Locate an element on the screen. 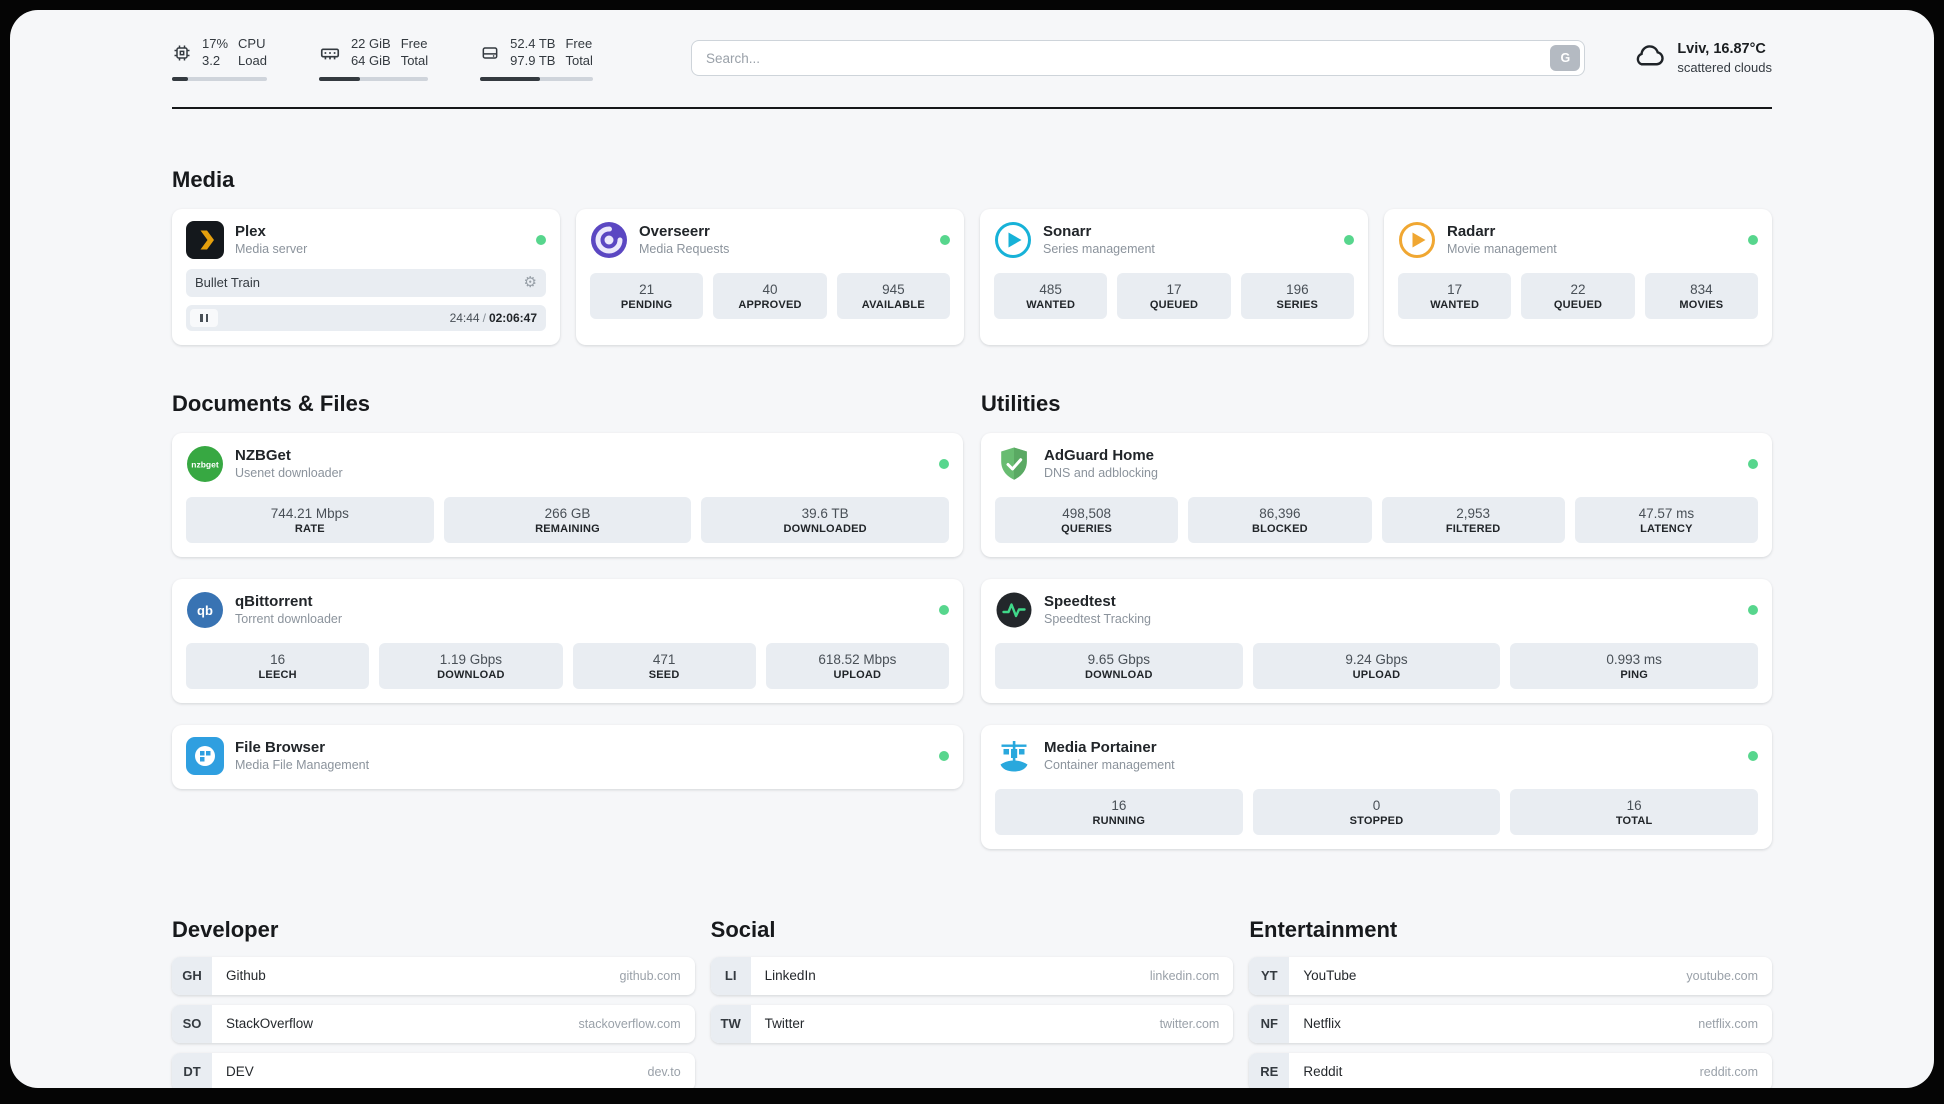 This screenshot has width=1944, height=1104. stat-label: BLOCKED is located at coordinates (1279, 528).